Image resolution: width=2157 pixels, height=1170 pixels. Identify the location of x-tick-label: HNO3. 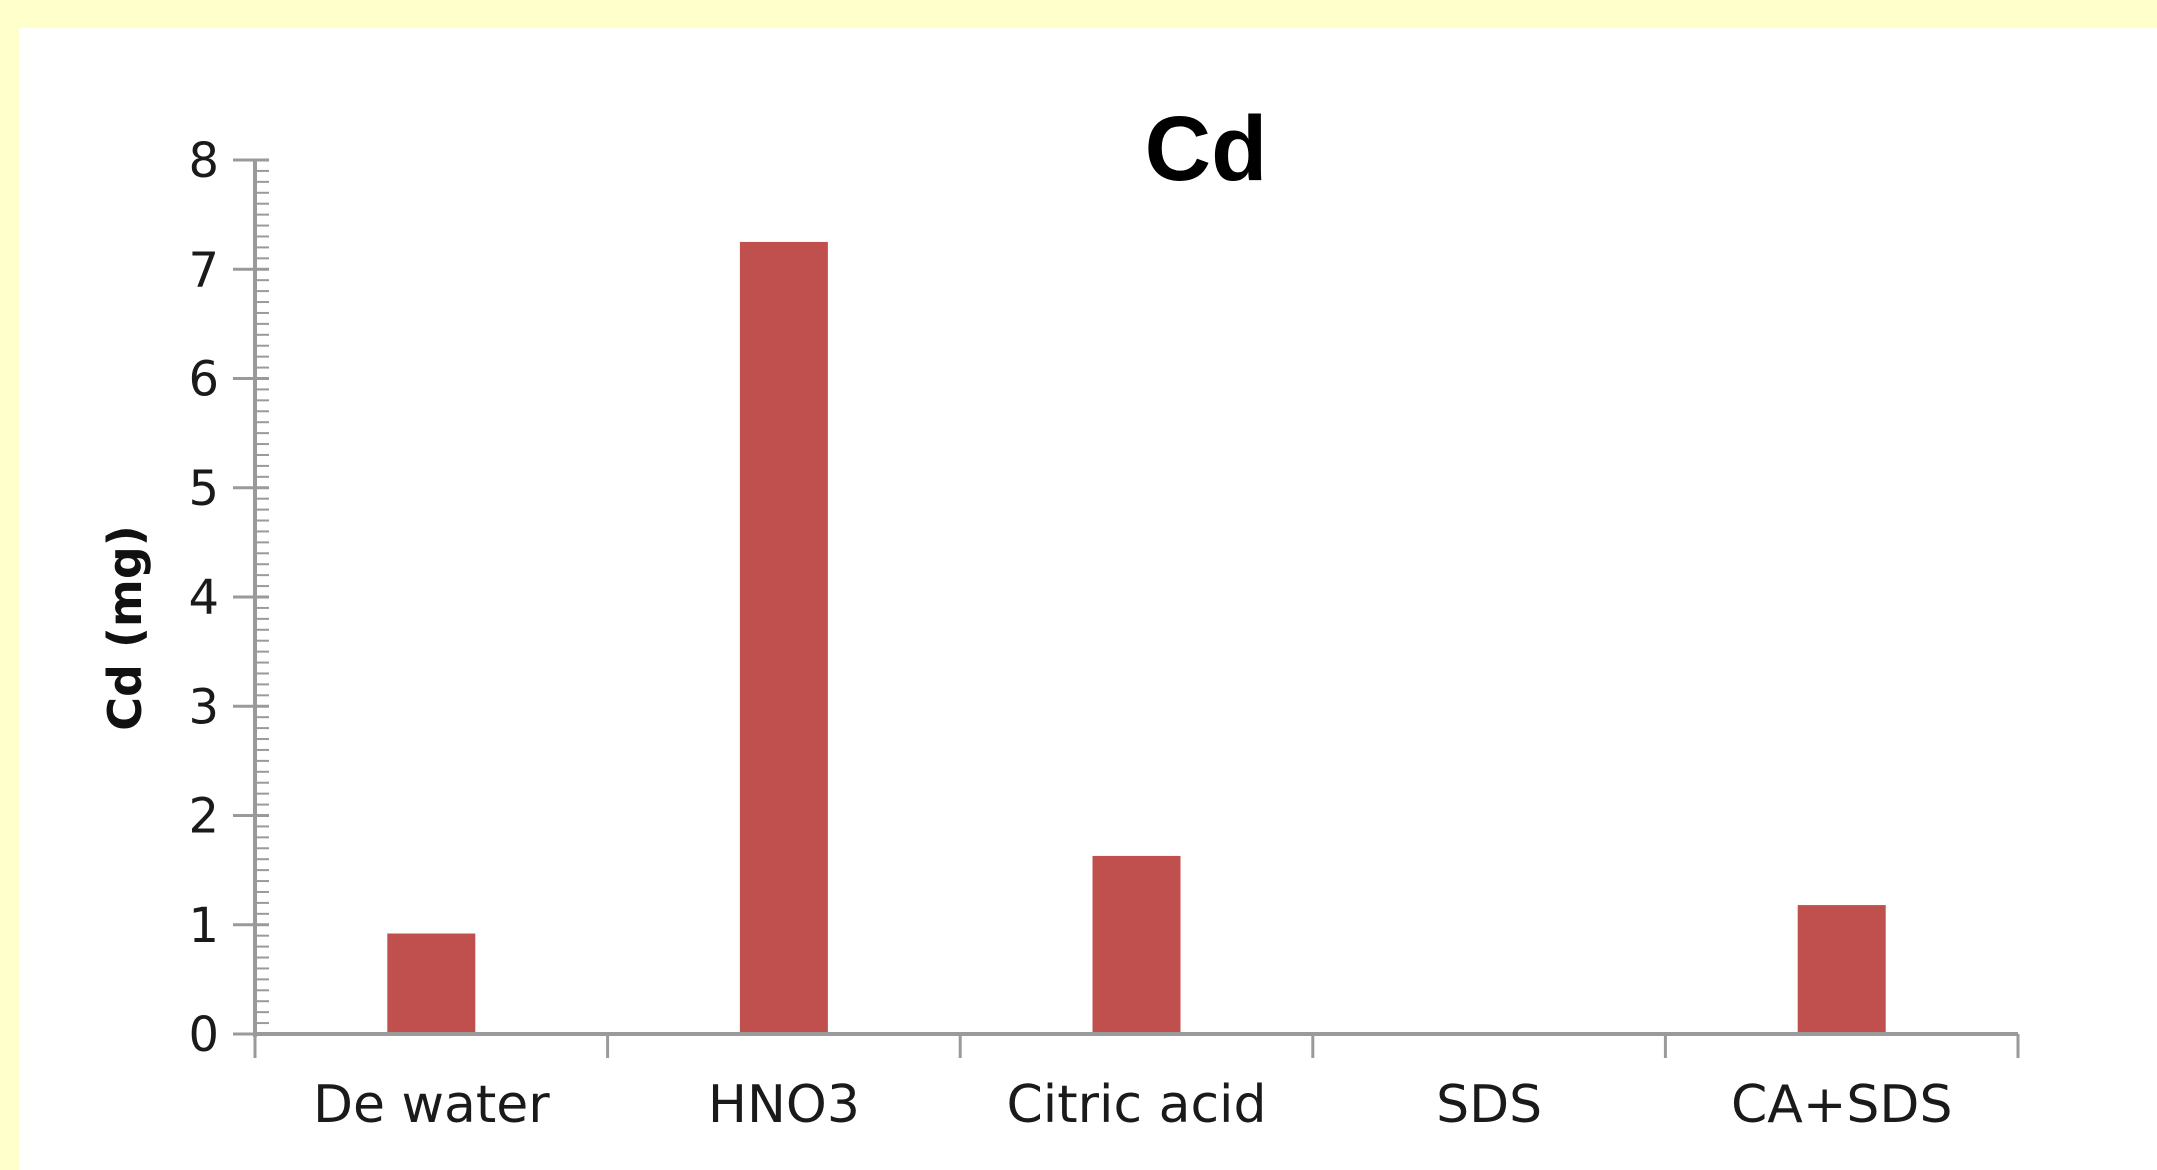
(784, 1105).